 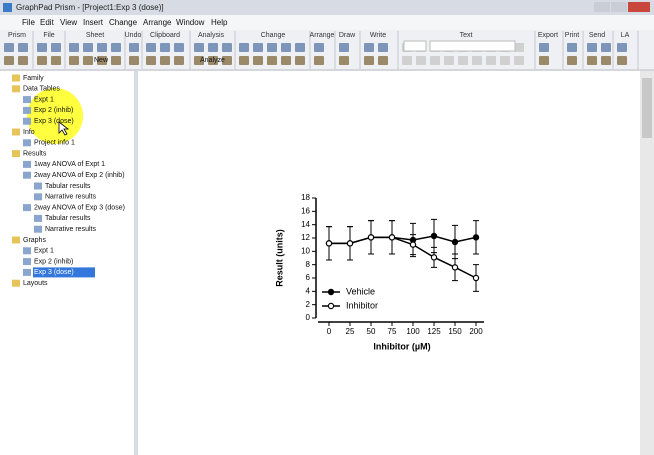 I want to click on menu-item: Window, so click(x=190, y=22).